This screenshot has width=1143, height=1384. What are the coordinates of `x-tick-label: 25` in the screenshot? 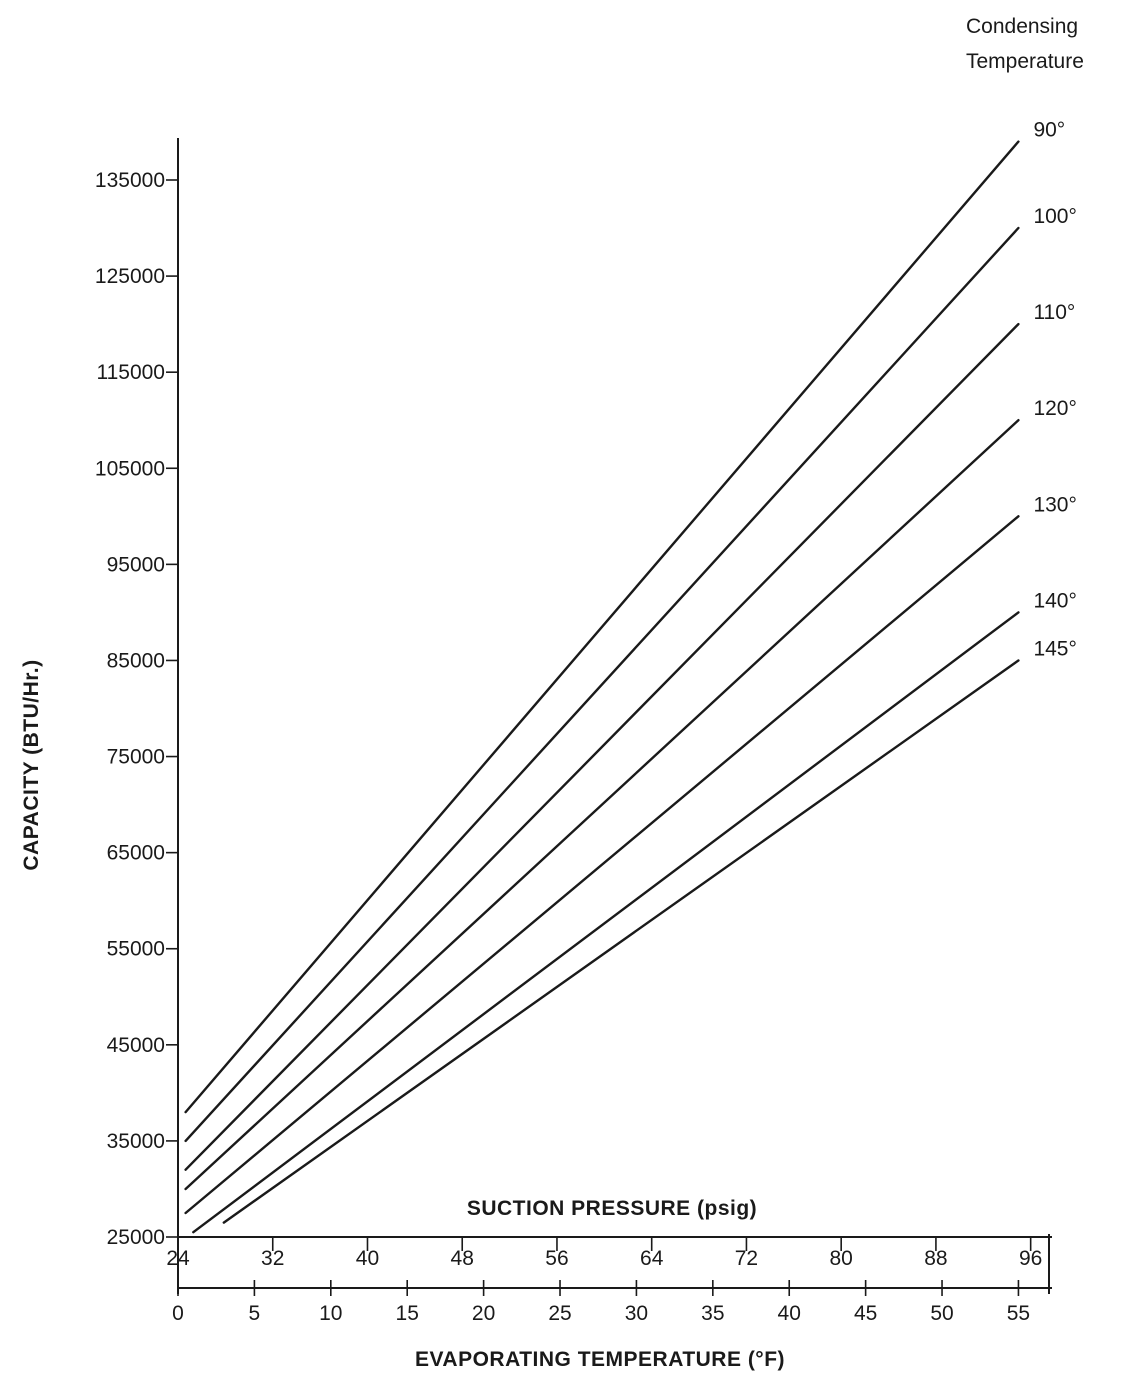 It's located at (559, 1313).